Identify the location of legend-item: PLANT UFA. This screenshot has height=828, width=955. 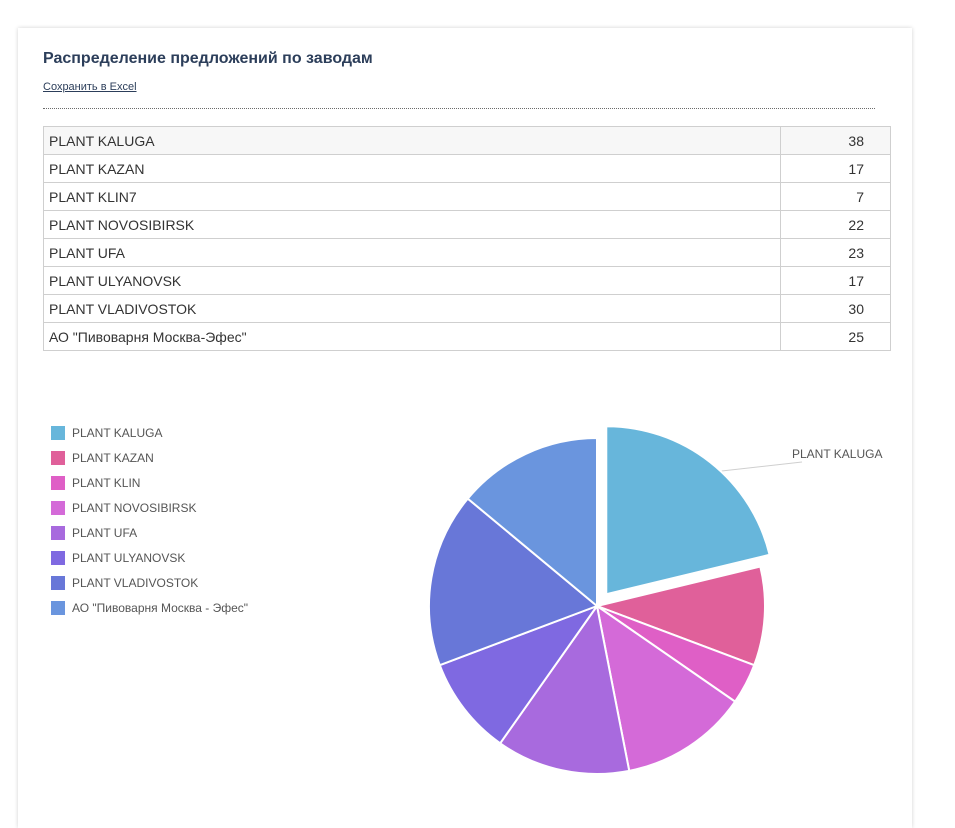
(149, 538).